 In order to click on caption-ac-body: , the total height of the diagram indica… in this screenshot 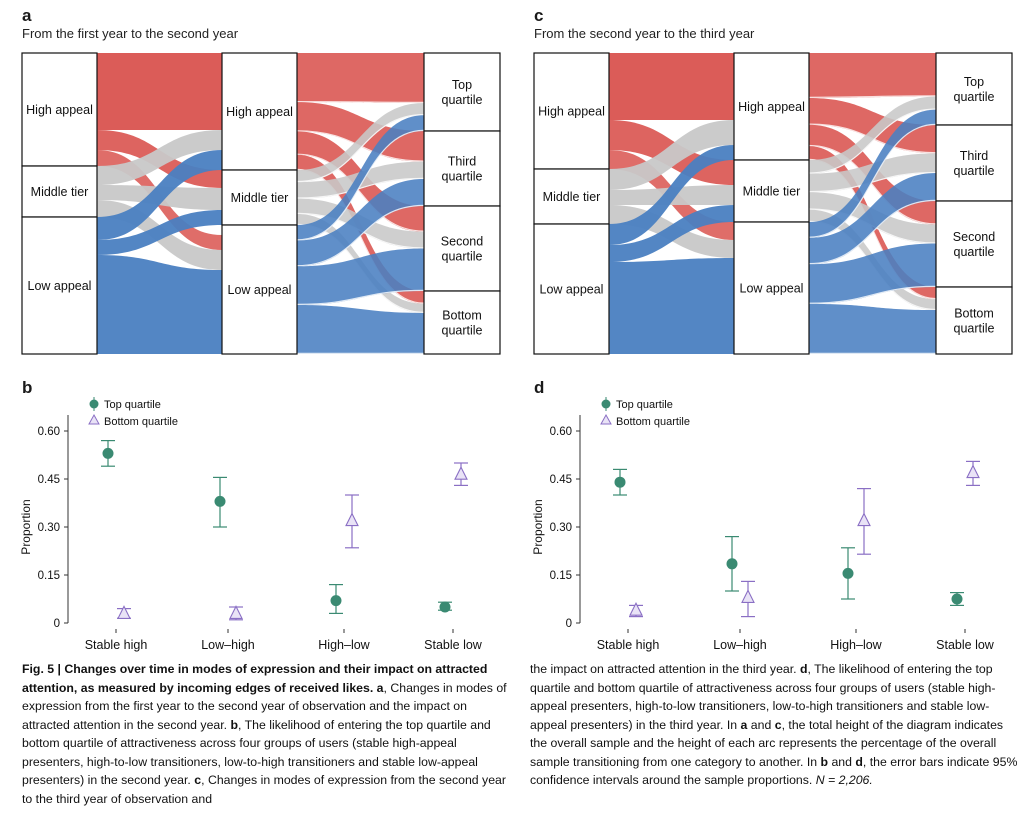, I will do `click(767, 743)`.